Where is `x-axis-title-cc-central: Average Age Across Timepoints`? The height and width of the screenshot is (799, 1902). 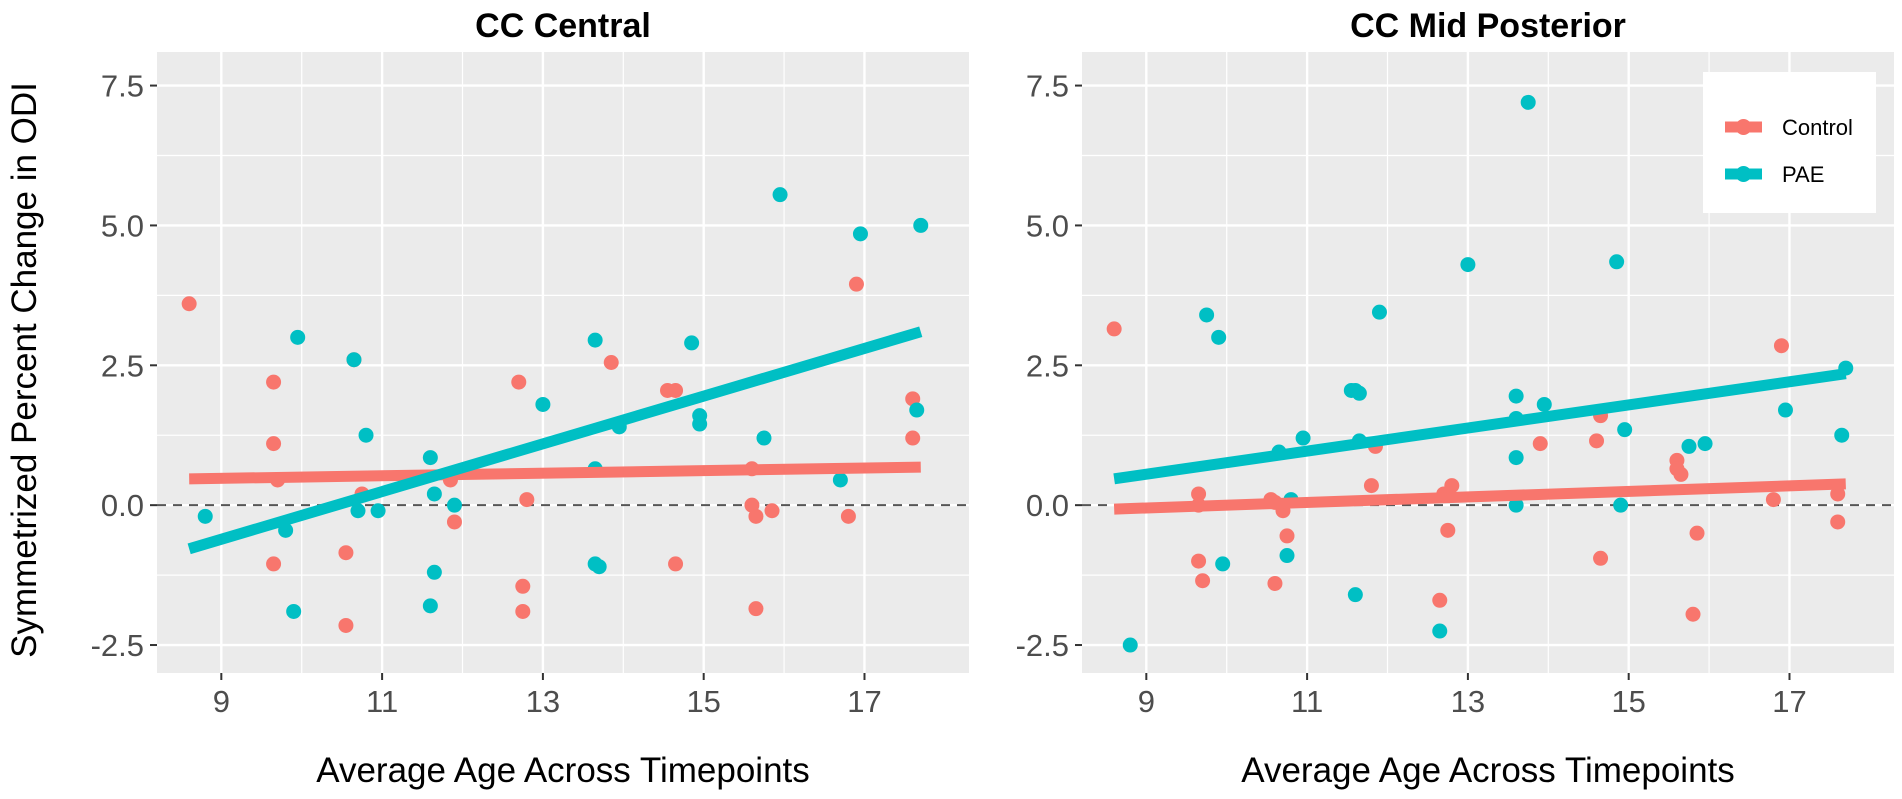
x-axis-title-cc-central: Average Age Across Timepoints is located at coordinates (563, 770).